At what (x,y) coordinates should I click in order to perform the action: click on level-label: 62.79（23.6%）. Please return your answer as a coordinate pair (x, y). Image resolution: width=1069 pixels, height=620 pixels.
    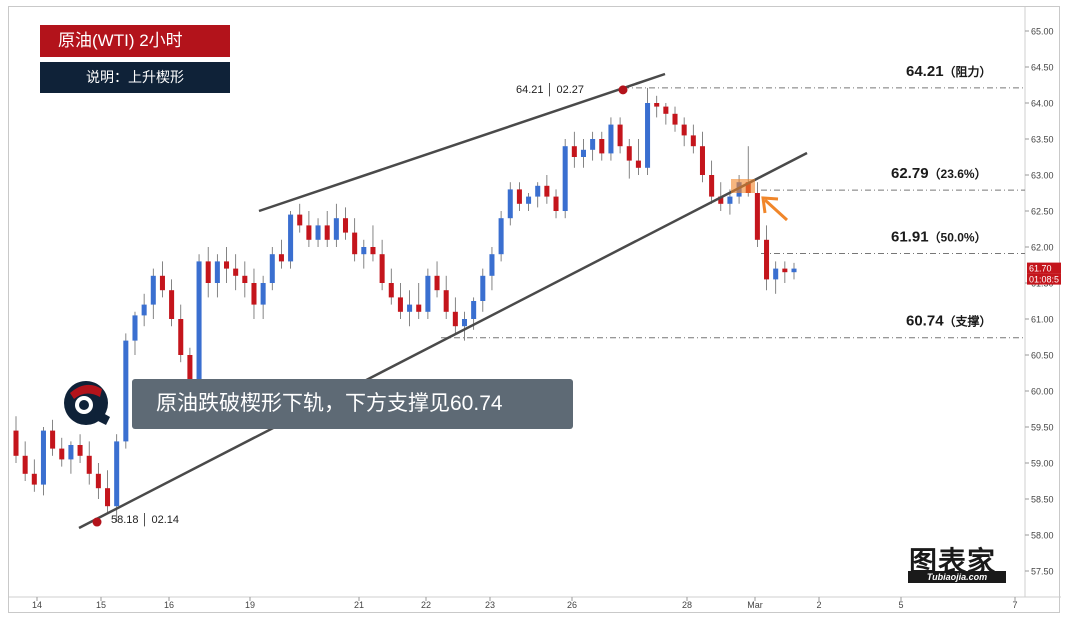
    Looking at the image, I should click on (939, 173).